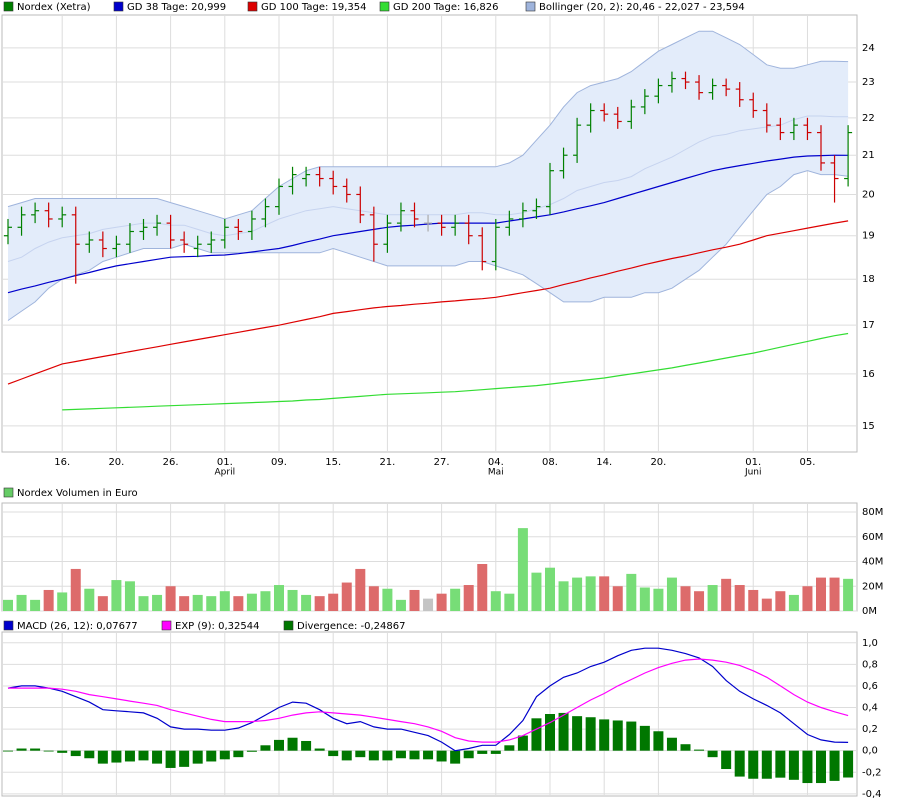 The height and width of the screenshot is (804, 907). Describe the element at coordinates (868, 374) in the screenshot. I see `y-tick-label: 16` at that location.